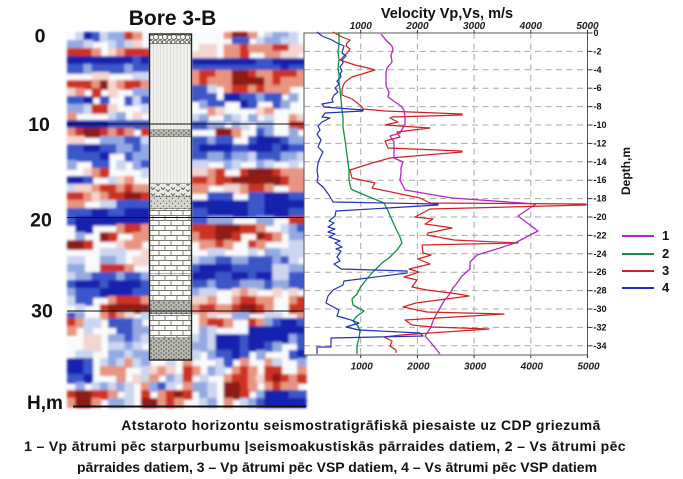 This screenshot has width=683, height=479. Describe the element at coordinates (626, 171) in the screenshot. I see `svg-text: Depth,m` at that location.